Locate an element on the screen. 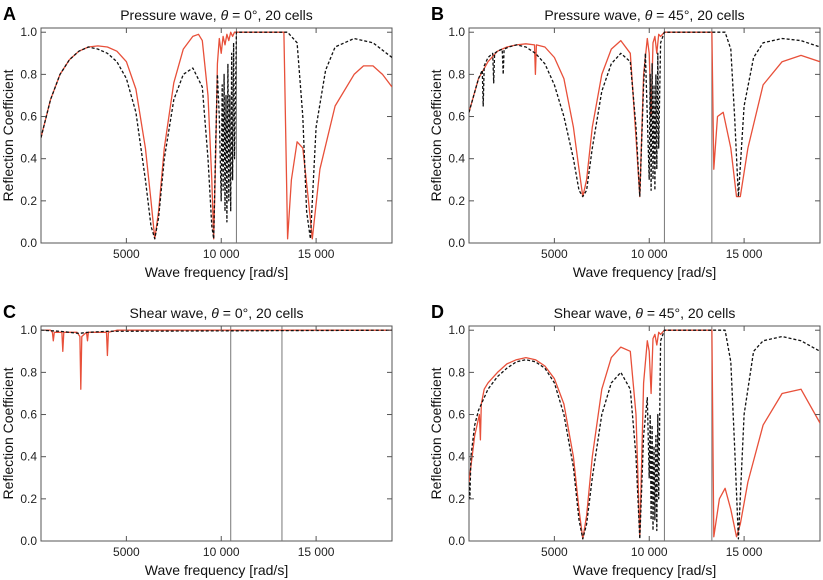  chart-title: Pressure wave, θ = 45°, 20 cells is located at coordinates (644, 15).